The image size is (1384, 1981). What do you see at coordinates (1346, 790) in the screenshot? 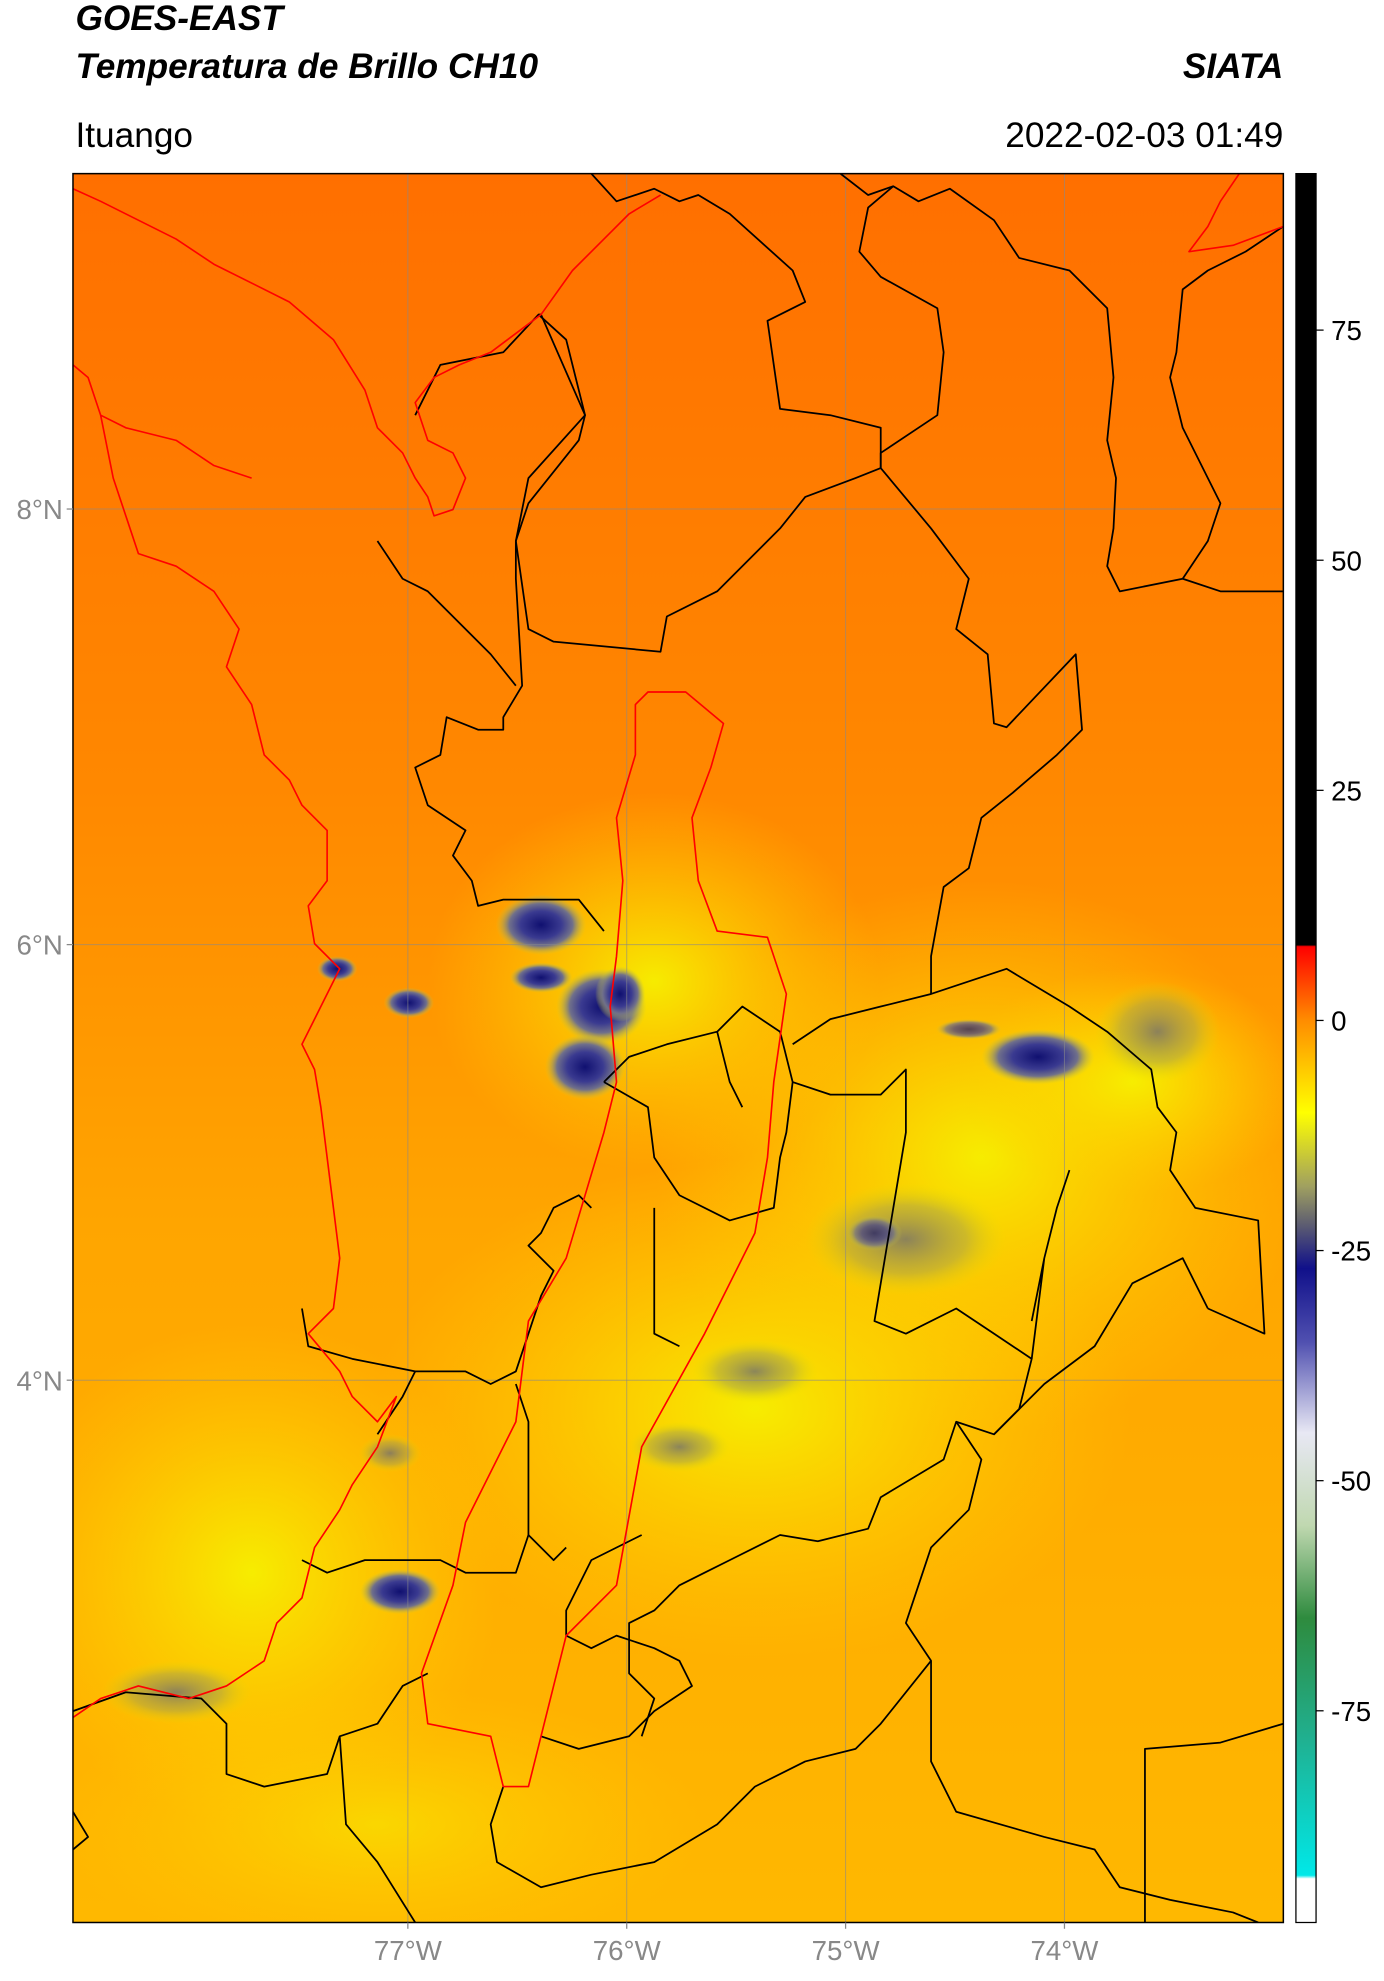
I see `colorbar-tick-label: 25` at bounding box center [1346, 790].